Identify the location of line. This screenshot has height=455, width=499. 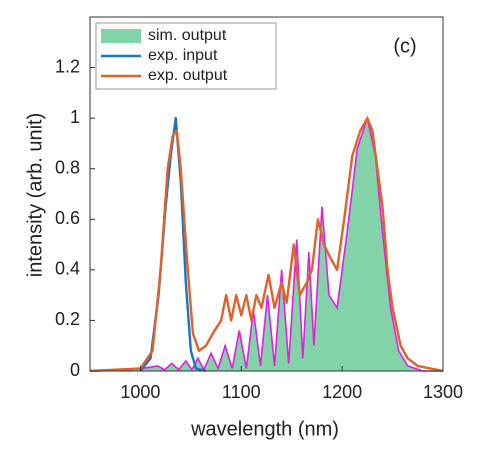
(173, 244).